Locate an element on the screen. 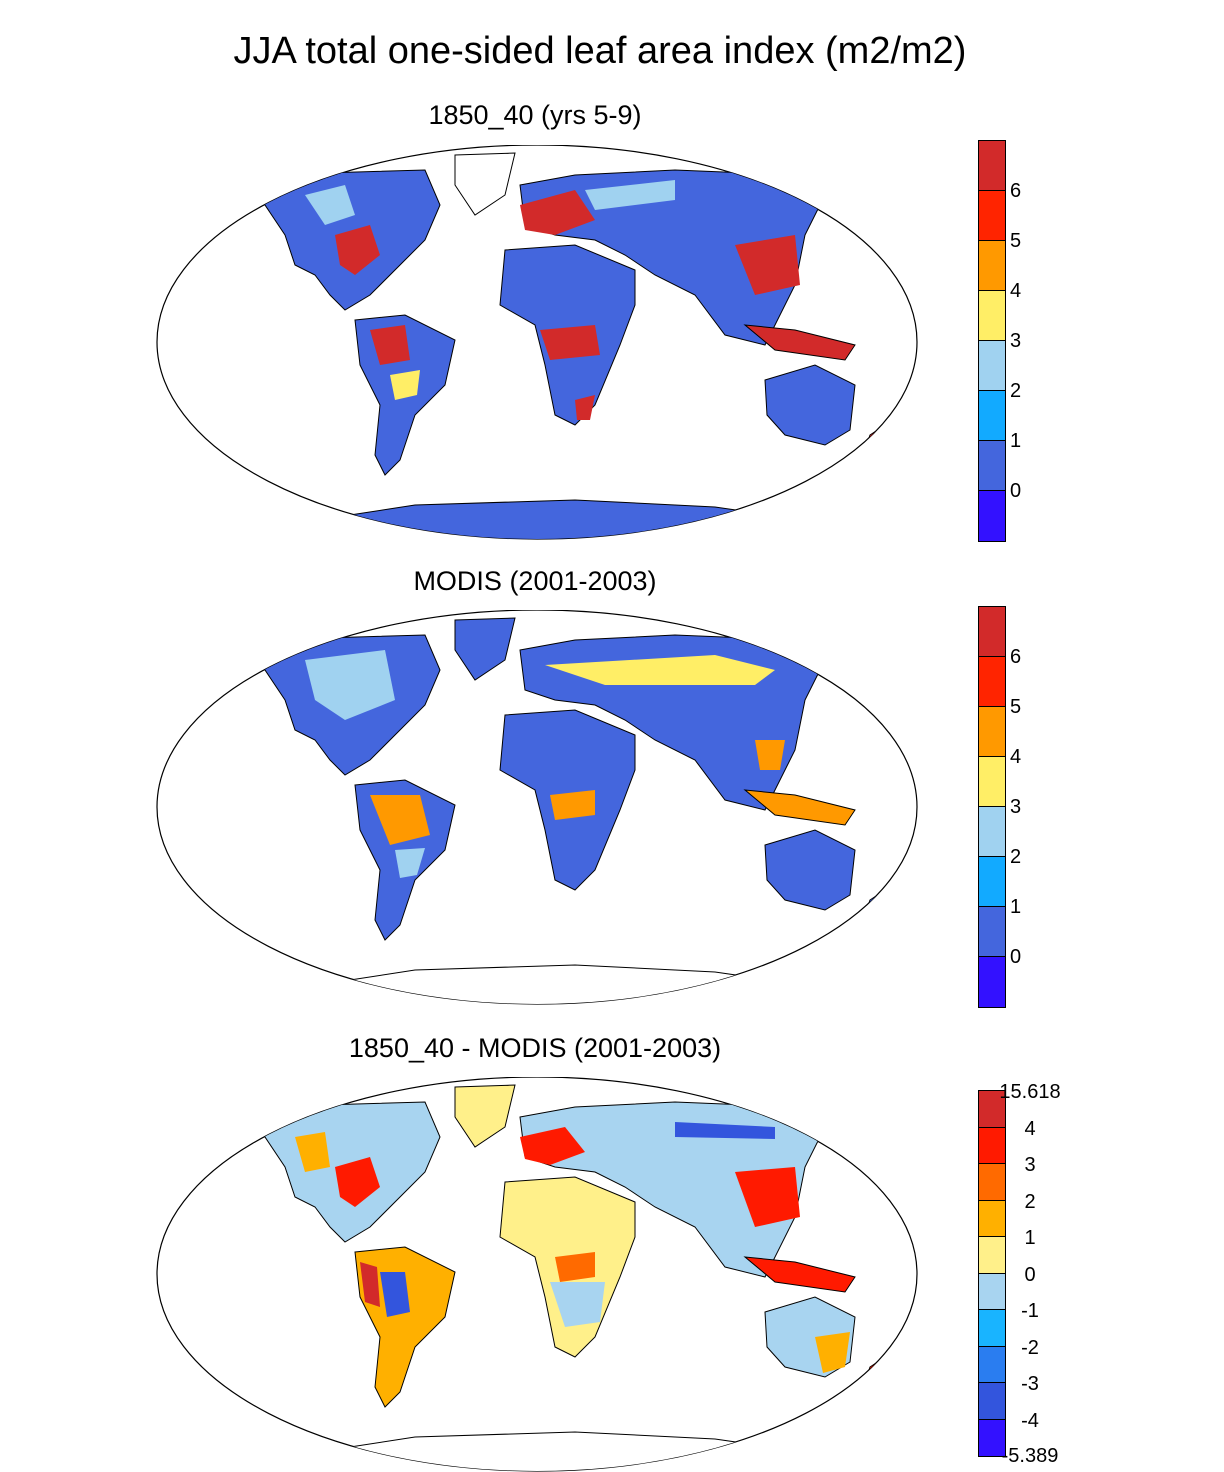 This screenshot has width=1224, height=1472. tick-label: -5.389 is located at coordinates (1030, 1456).